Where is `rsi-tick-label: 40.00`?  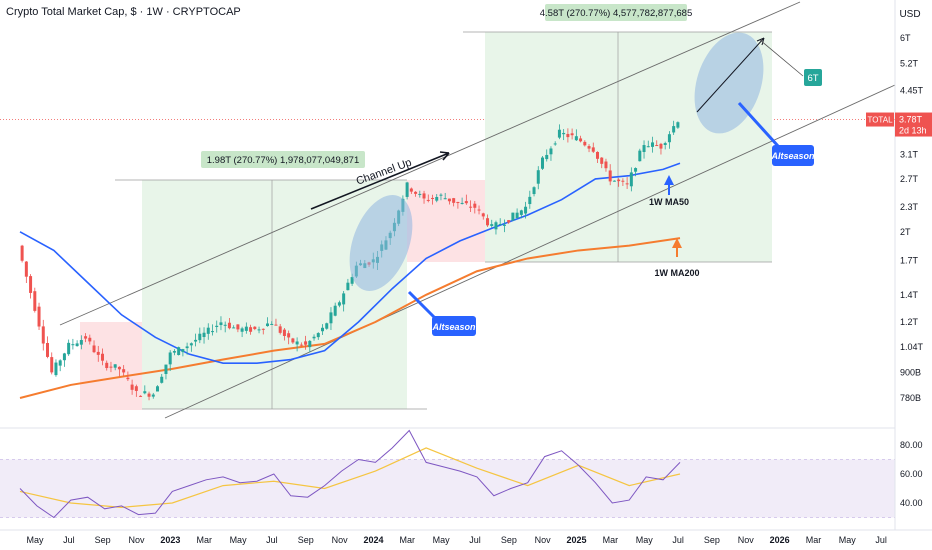
rsi-tick-label: 40.00 is located at coordinates (911, 503).